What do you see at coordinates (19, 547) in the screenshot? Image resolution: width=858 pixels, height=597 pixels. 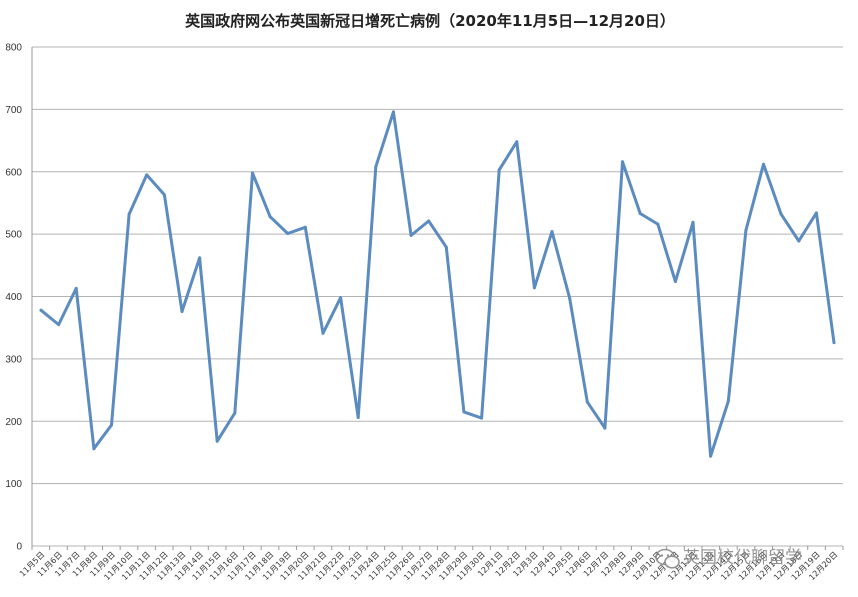 I see `y-tick-label: 0` at bounding box center [19, 547].